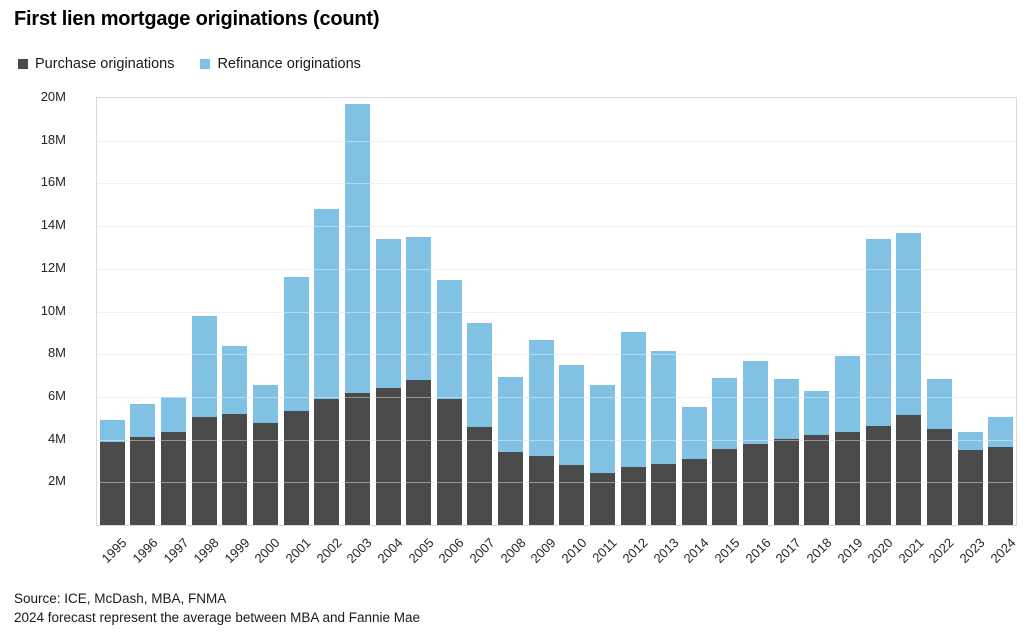  What do you see at coordinates (289, 64) in the screenshot?
I see `legend-label-refinance: Refinance originations` at bounding box center [289, 64].